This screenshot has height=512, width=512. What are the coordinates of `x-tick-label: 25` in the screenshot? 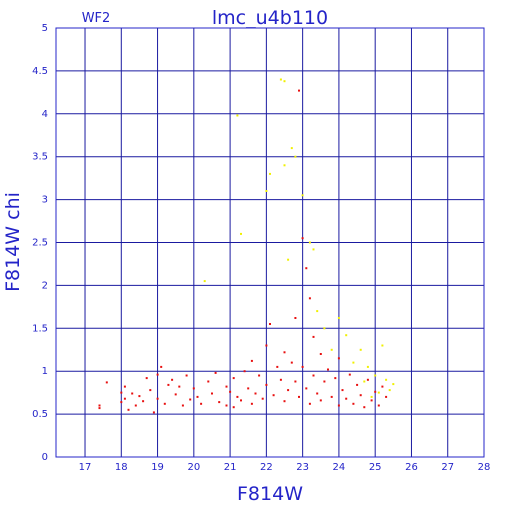 It's located at (375, 467).